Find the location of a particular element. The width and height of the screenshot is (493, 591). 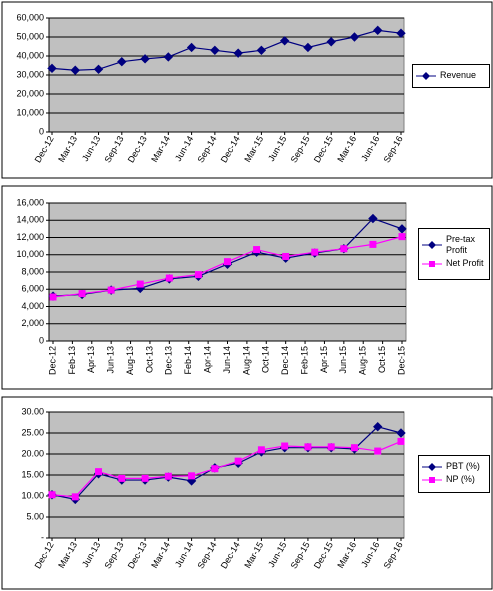

y-tick-label: 4,000 is located at coordinates (32, 306).